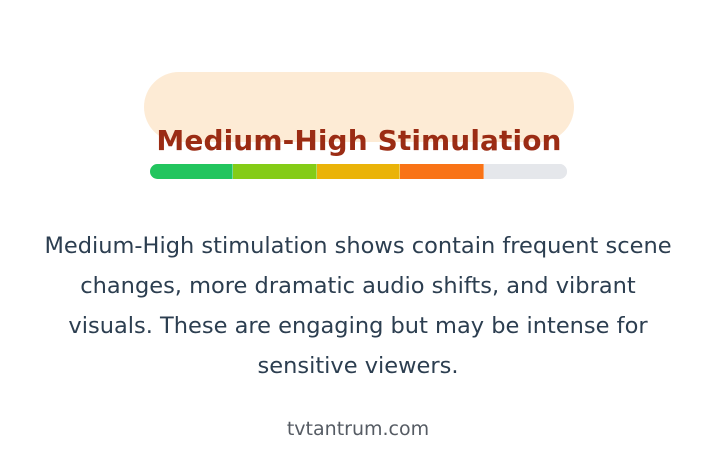  I want to click on stimulation-title: Medium-High Stimulation, so click(359, 140).